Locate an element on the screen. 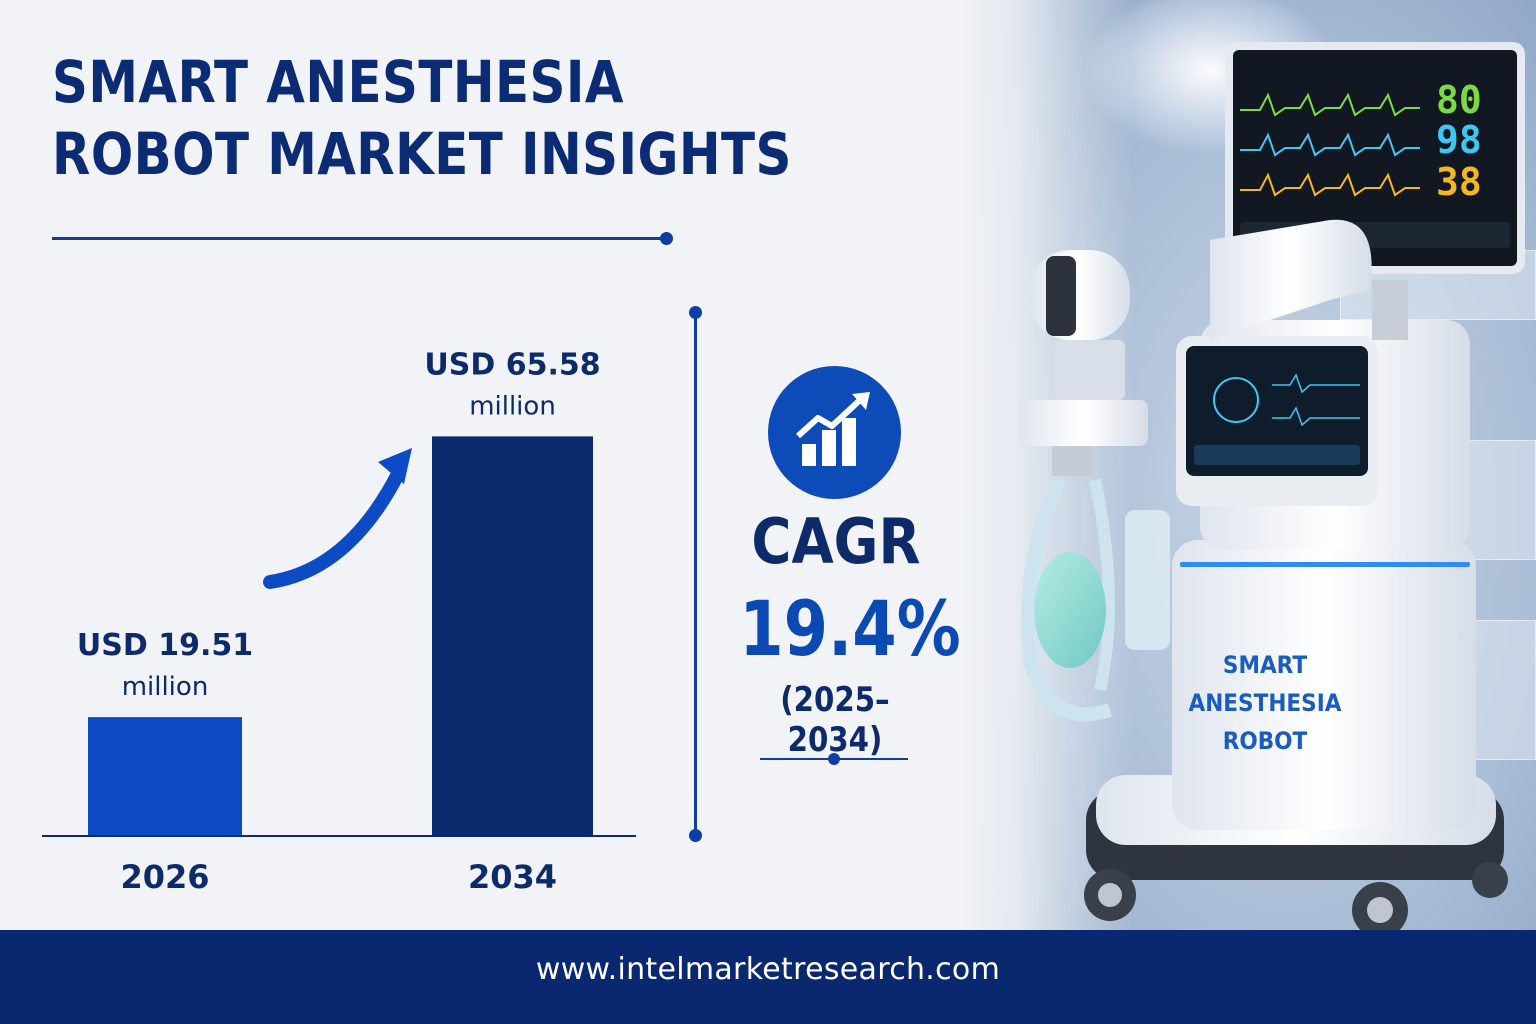  resp-waveform is located at coordinates (1330, 184).